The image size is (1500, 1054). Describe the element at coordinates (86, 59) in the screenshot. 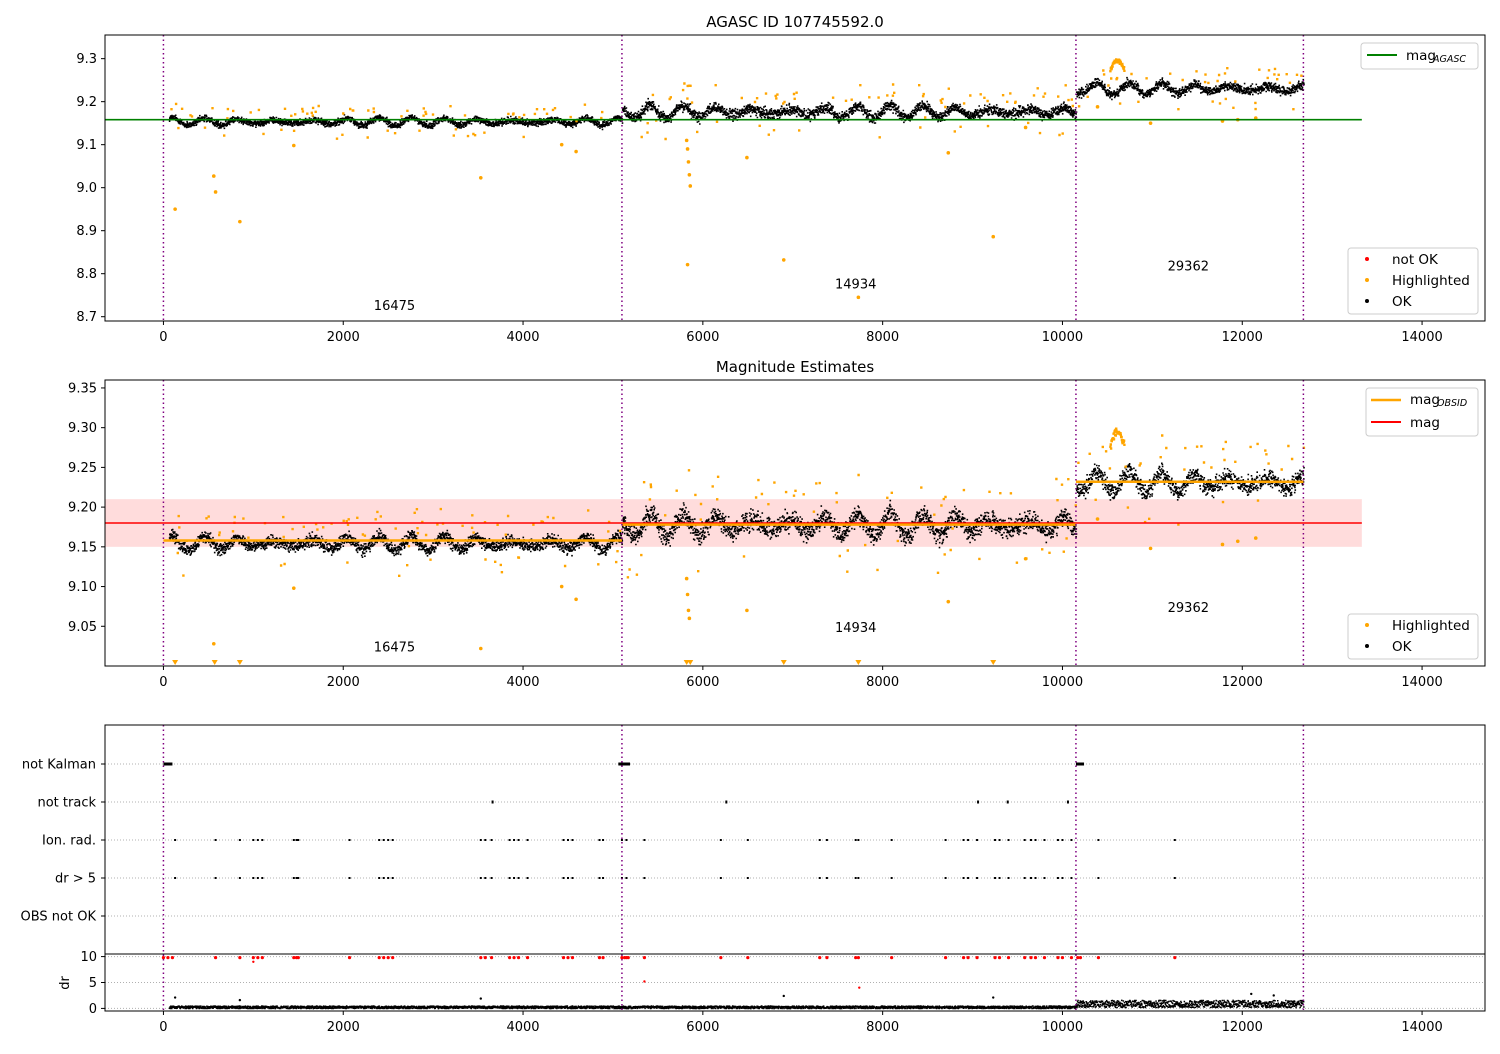

I see `y-tick-label: 9.3` at that location.